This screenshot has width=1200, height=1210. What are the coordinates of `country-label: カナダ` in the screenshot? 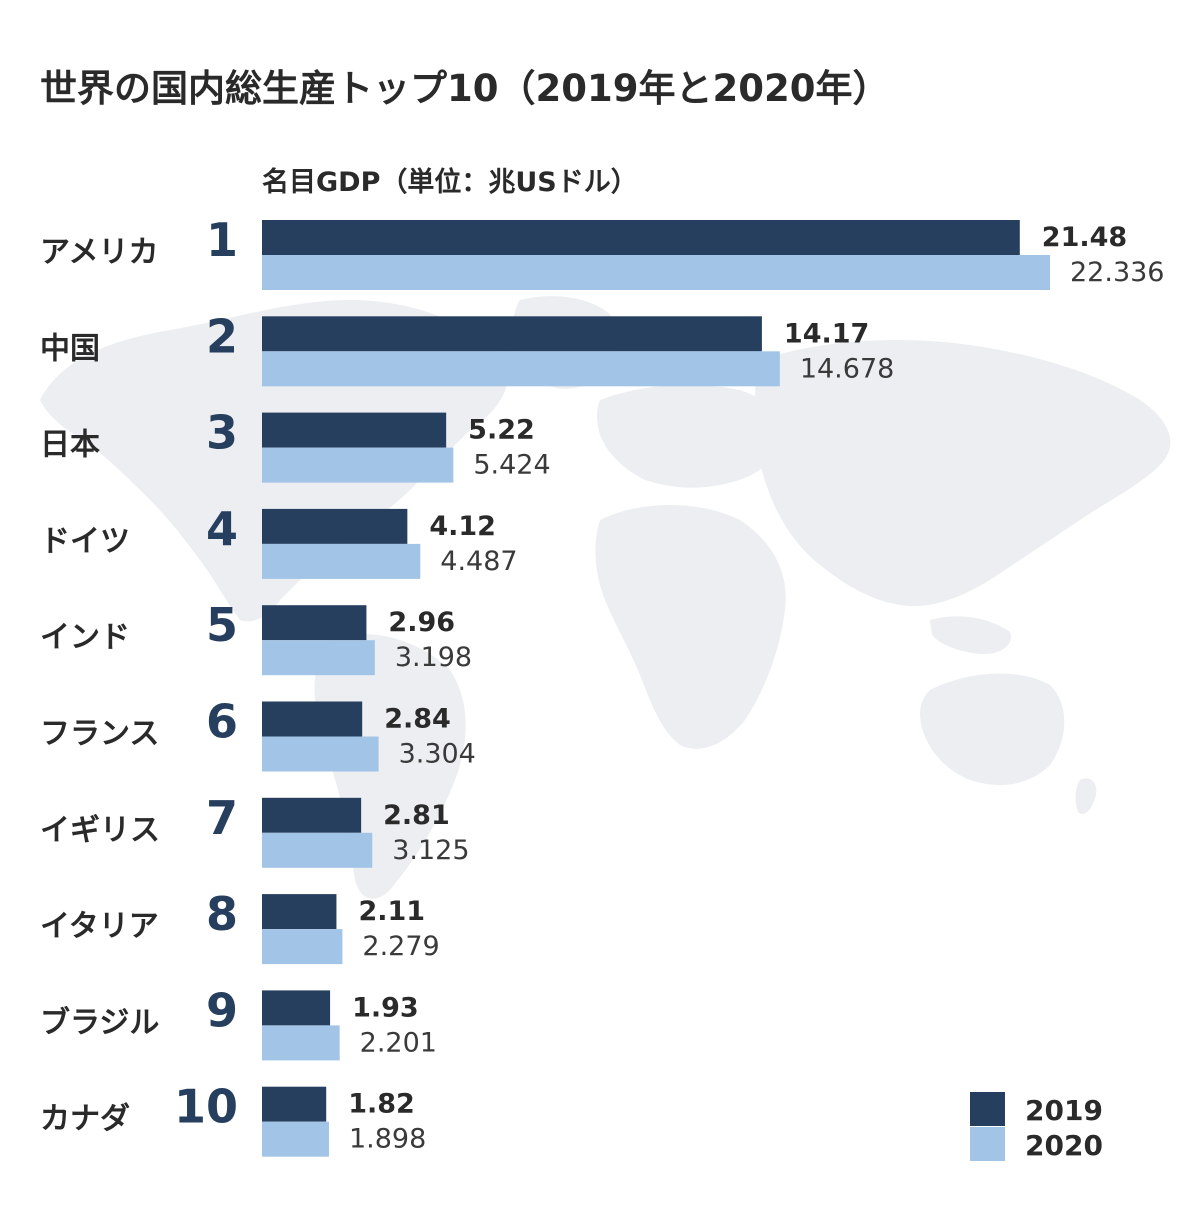 It's located at (85, 1119).